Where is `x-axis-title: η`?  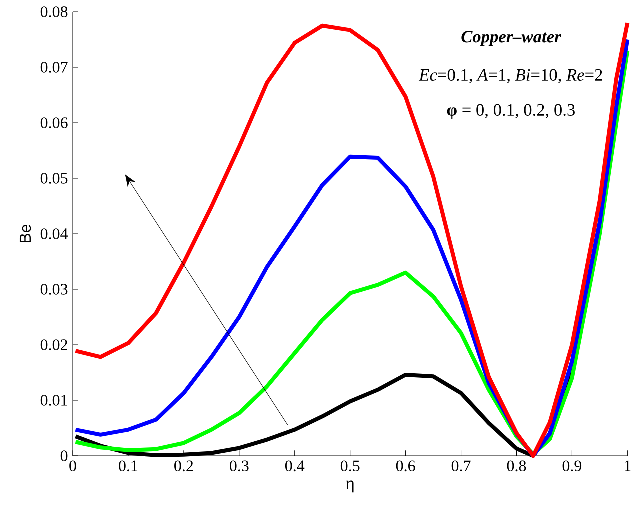
x-axis-title: η is located at coordinates (350, 486).